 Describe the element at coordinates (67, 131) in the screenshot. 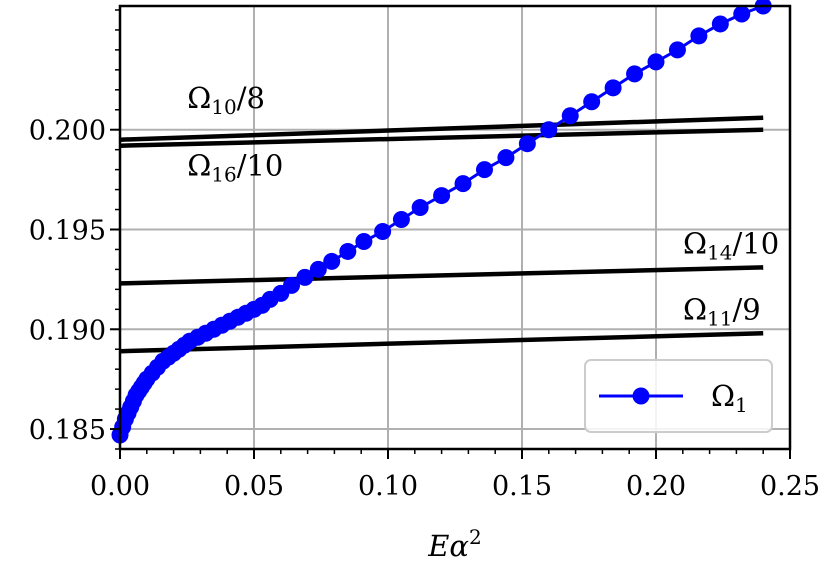

I see `y-tick-label: 0.200` at that location.